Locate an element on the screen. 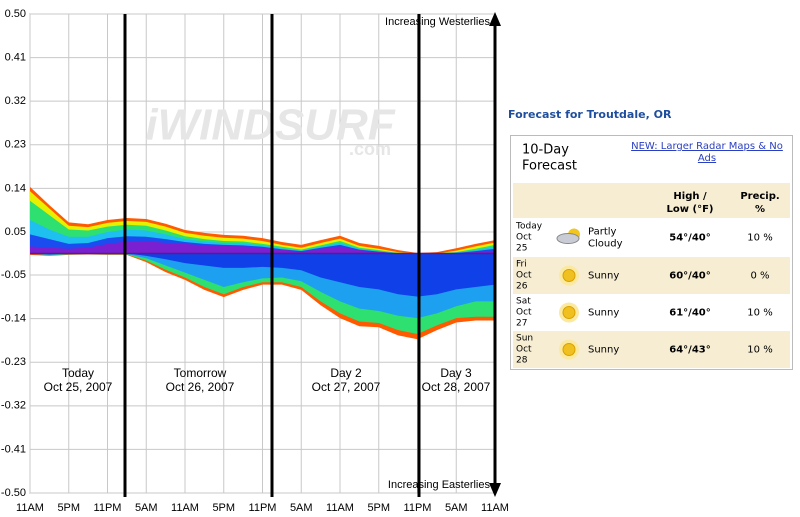 Image resolution: width=800 pixels, height=517 pixels. forecast-title: Forecast for Troutdale, OR is located at coordinates (590, 114).